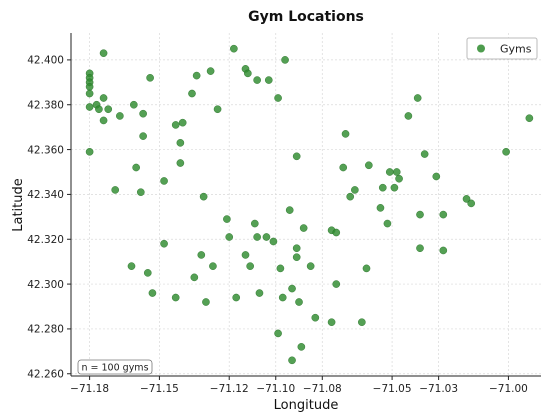 This screenshot has height=418, width=550. I want to click on y-tick-label: 42.280, so click(45, 330).